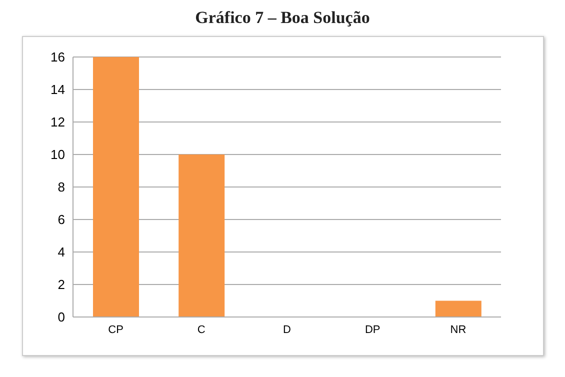 The image size is (565, 377). What do you see at coordinates (372, 330) in the screenshot?
I see `x-tick-label: DP` at bounding box center [372, 330].